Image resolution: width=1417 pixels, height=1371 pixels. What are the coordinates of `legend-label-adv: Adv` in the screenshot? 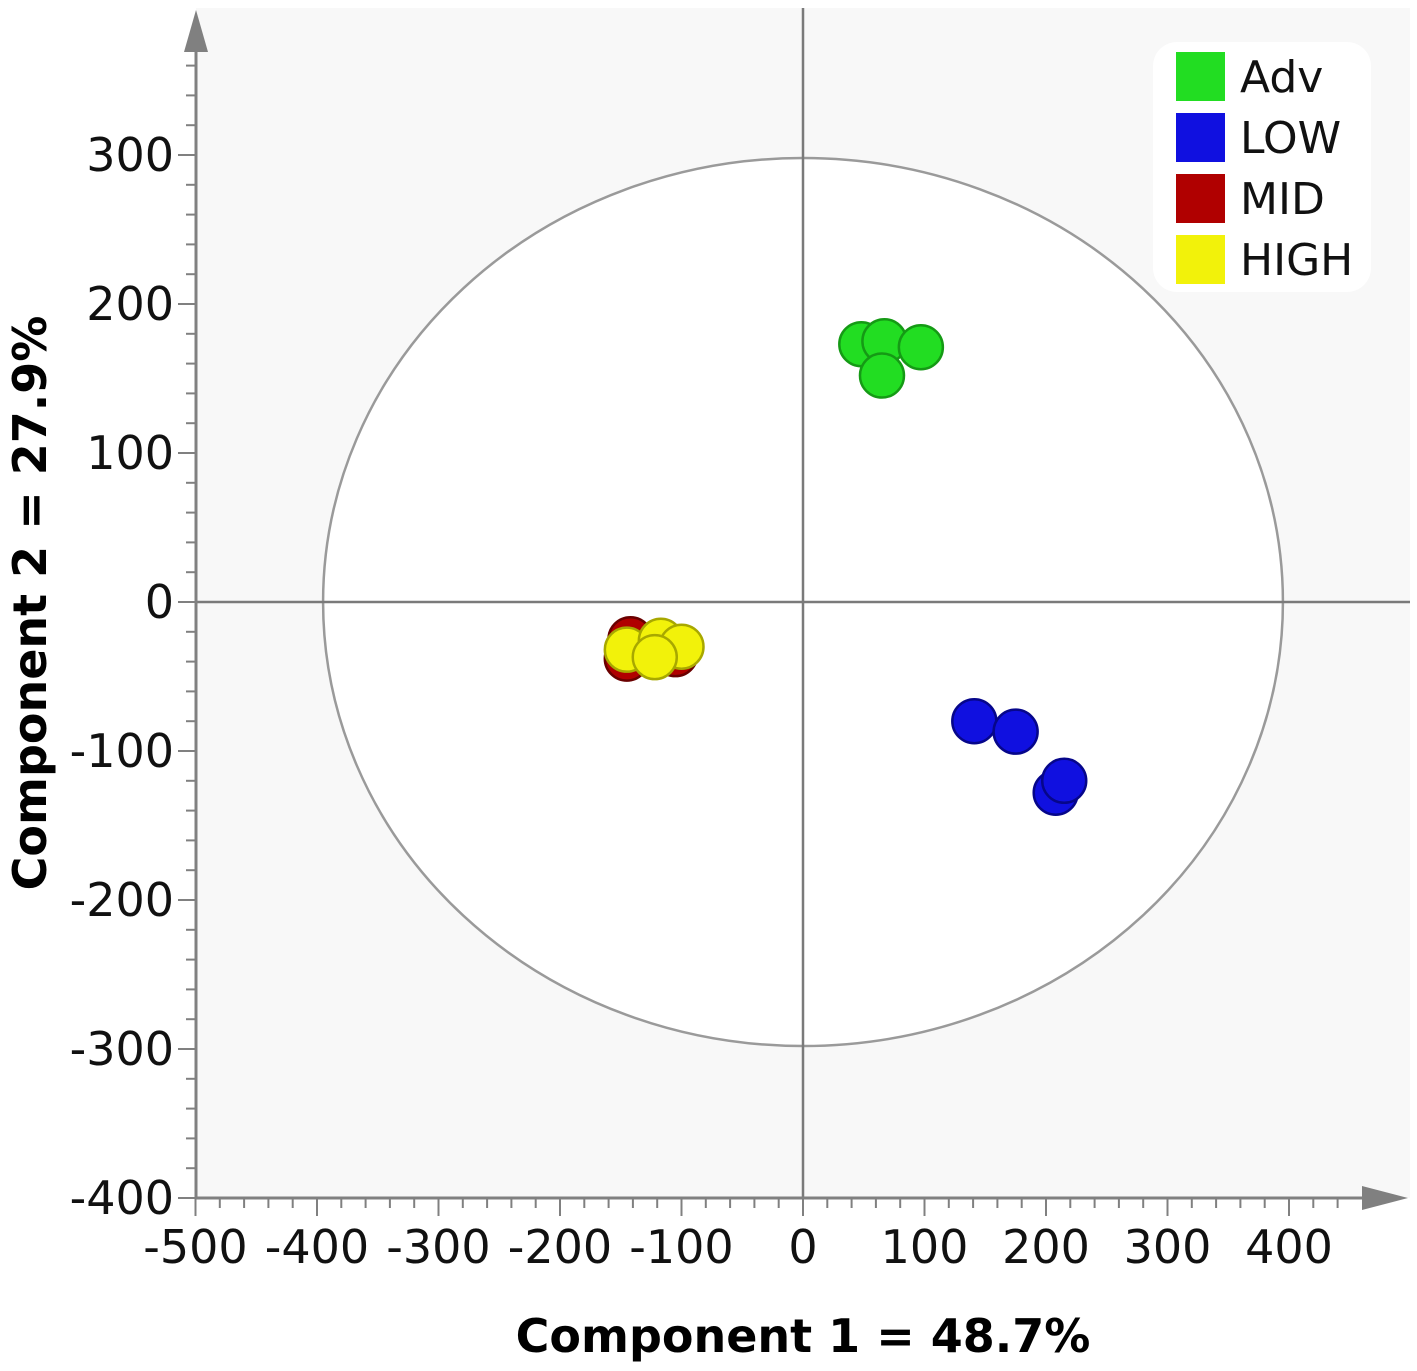 It's located at (1281, 77).